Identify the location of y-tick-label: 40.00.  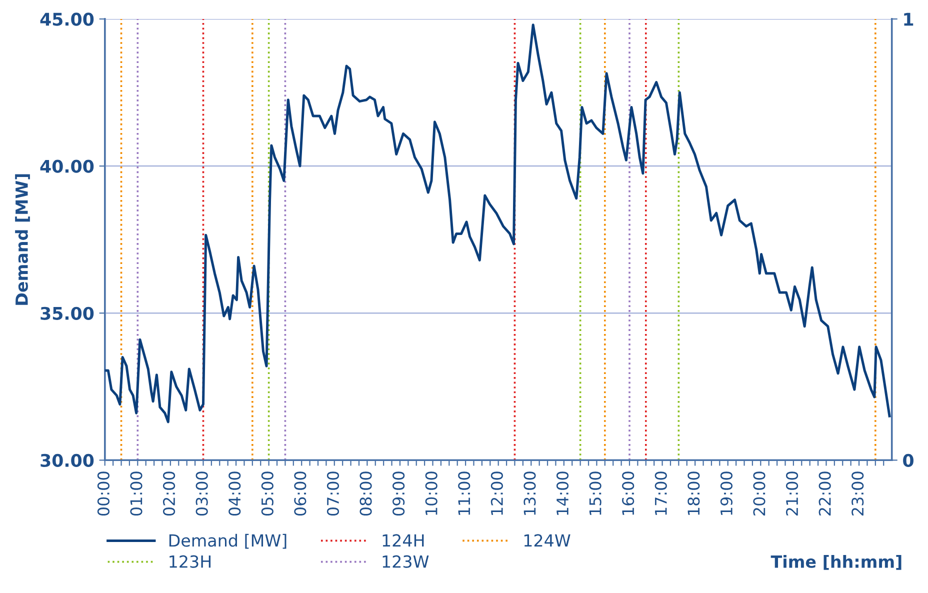
(67, 166).